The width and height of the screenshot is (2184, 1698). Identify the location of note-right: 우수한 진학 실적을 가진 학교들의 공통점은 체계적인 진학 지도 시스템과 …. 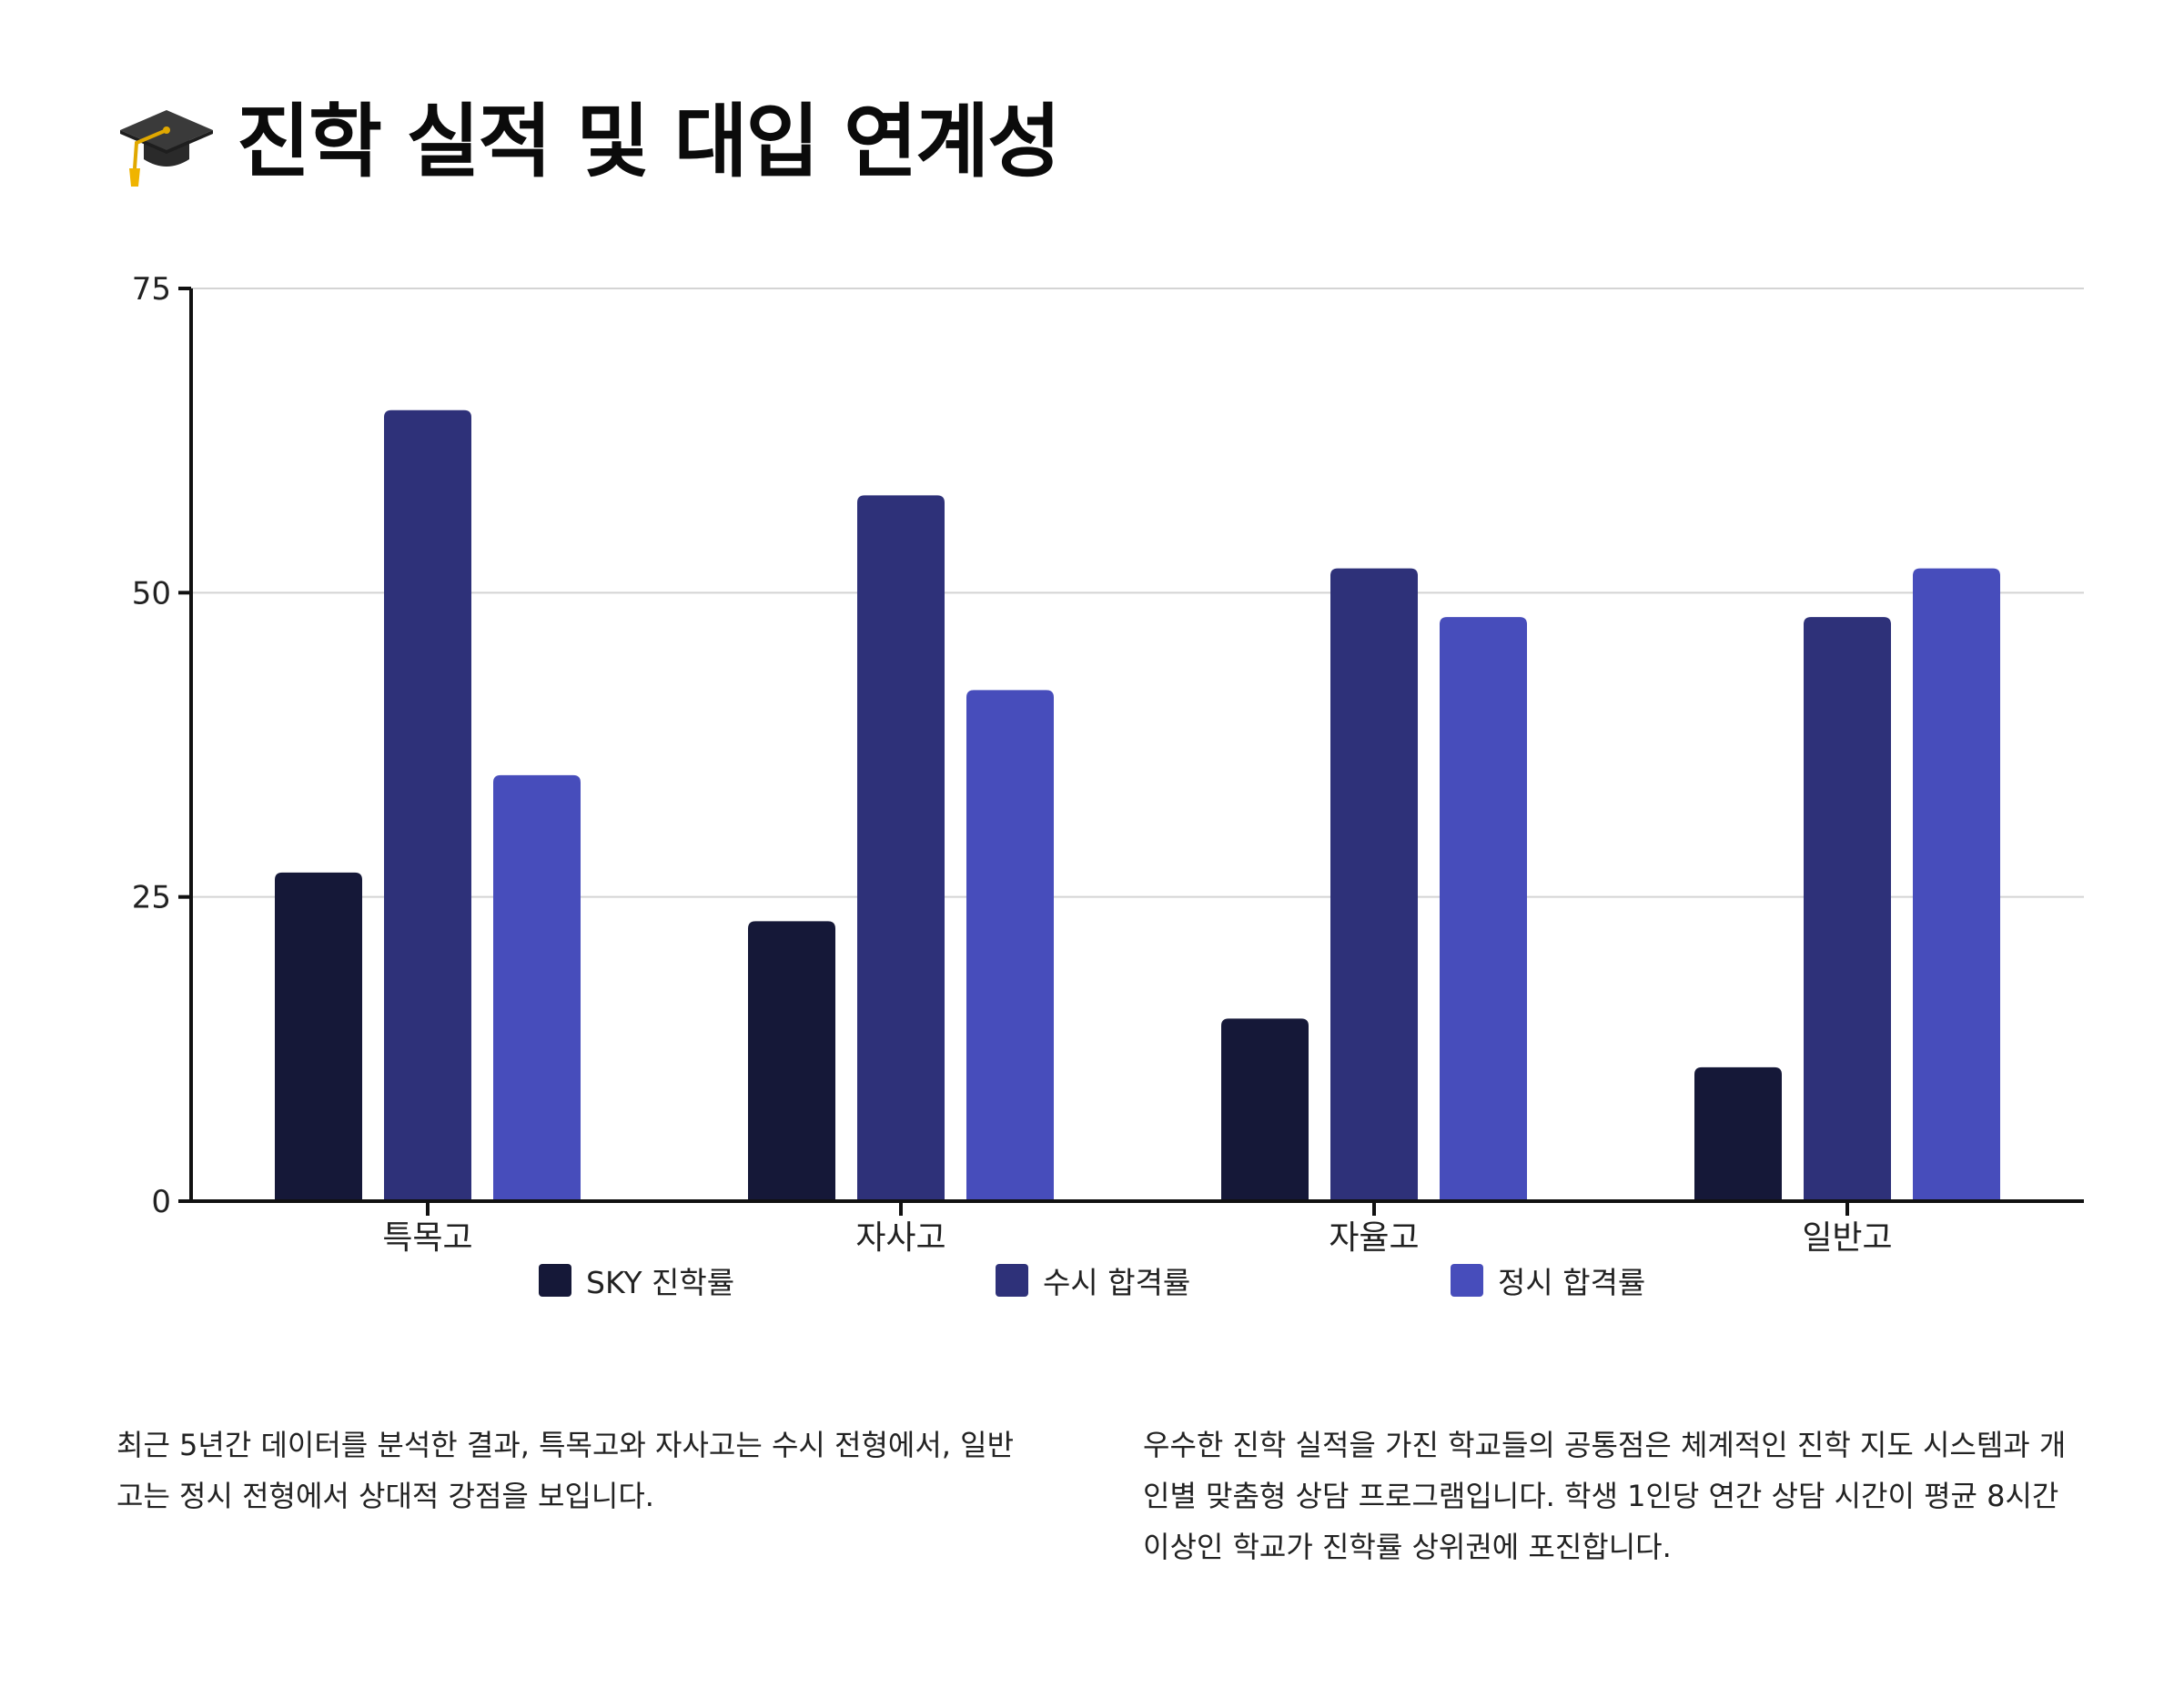
(1605, 1496).